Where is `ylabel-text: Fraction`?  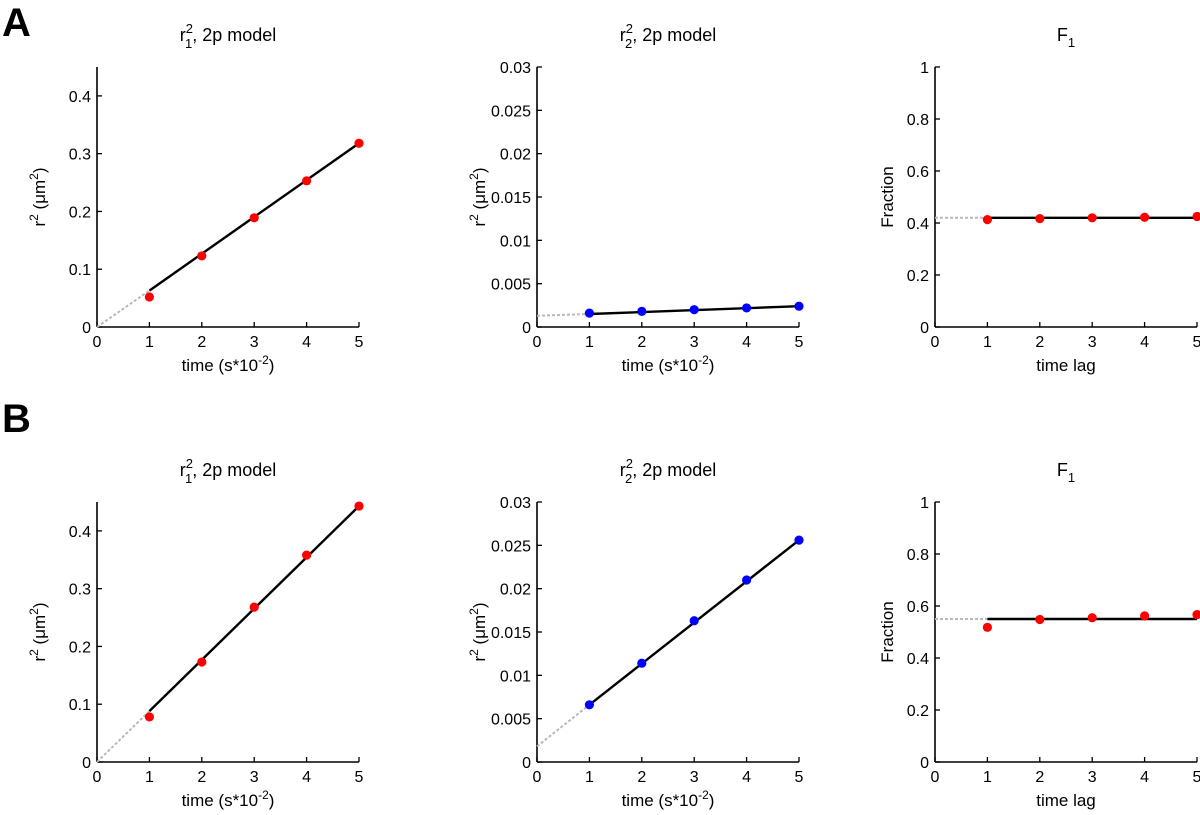 ylabel-text: Fraction is located at coordinates (887, 196).